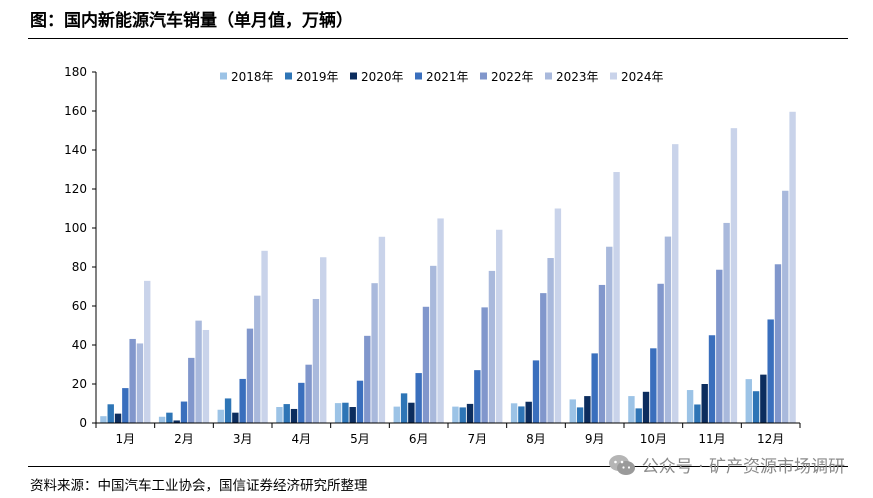  Describe the element at coordinates (785, 306) in the screenshot. I see `bar-2023年-12月` at that location.